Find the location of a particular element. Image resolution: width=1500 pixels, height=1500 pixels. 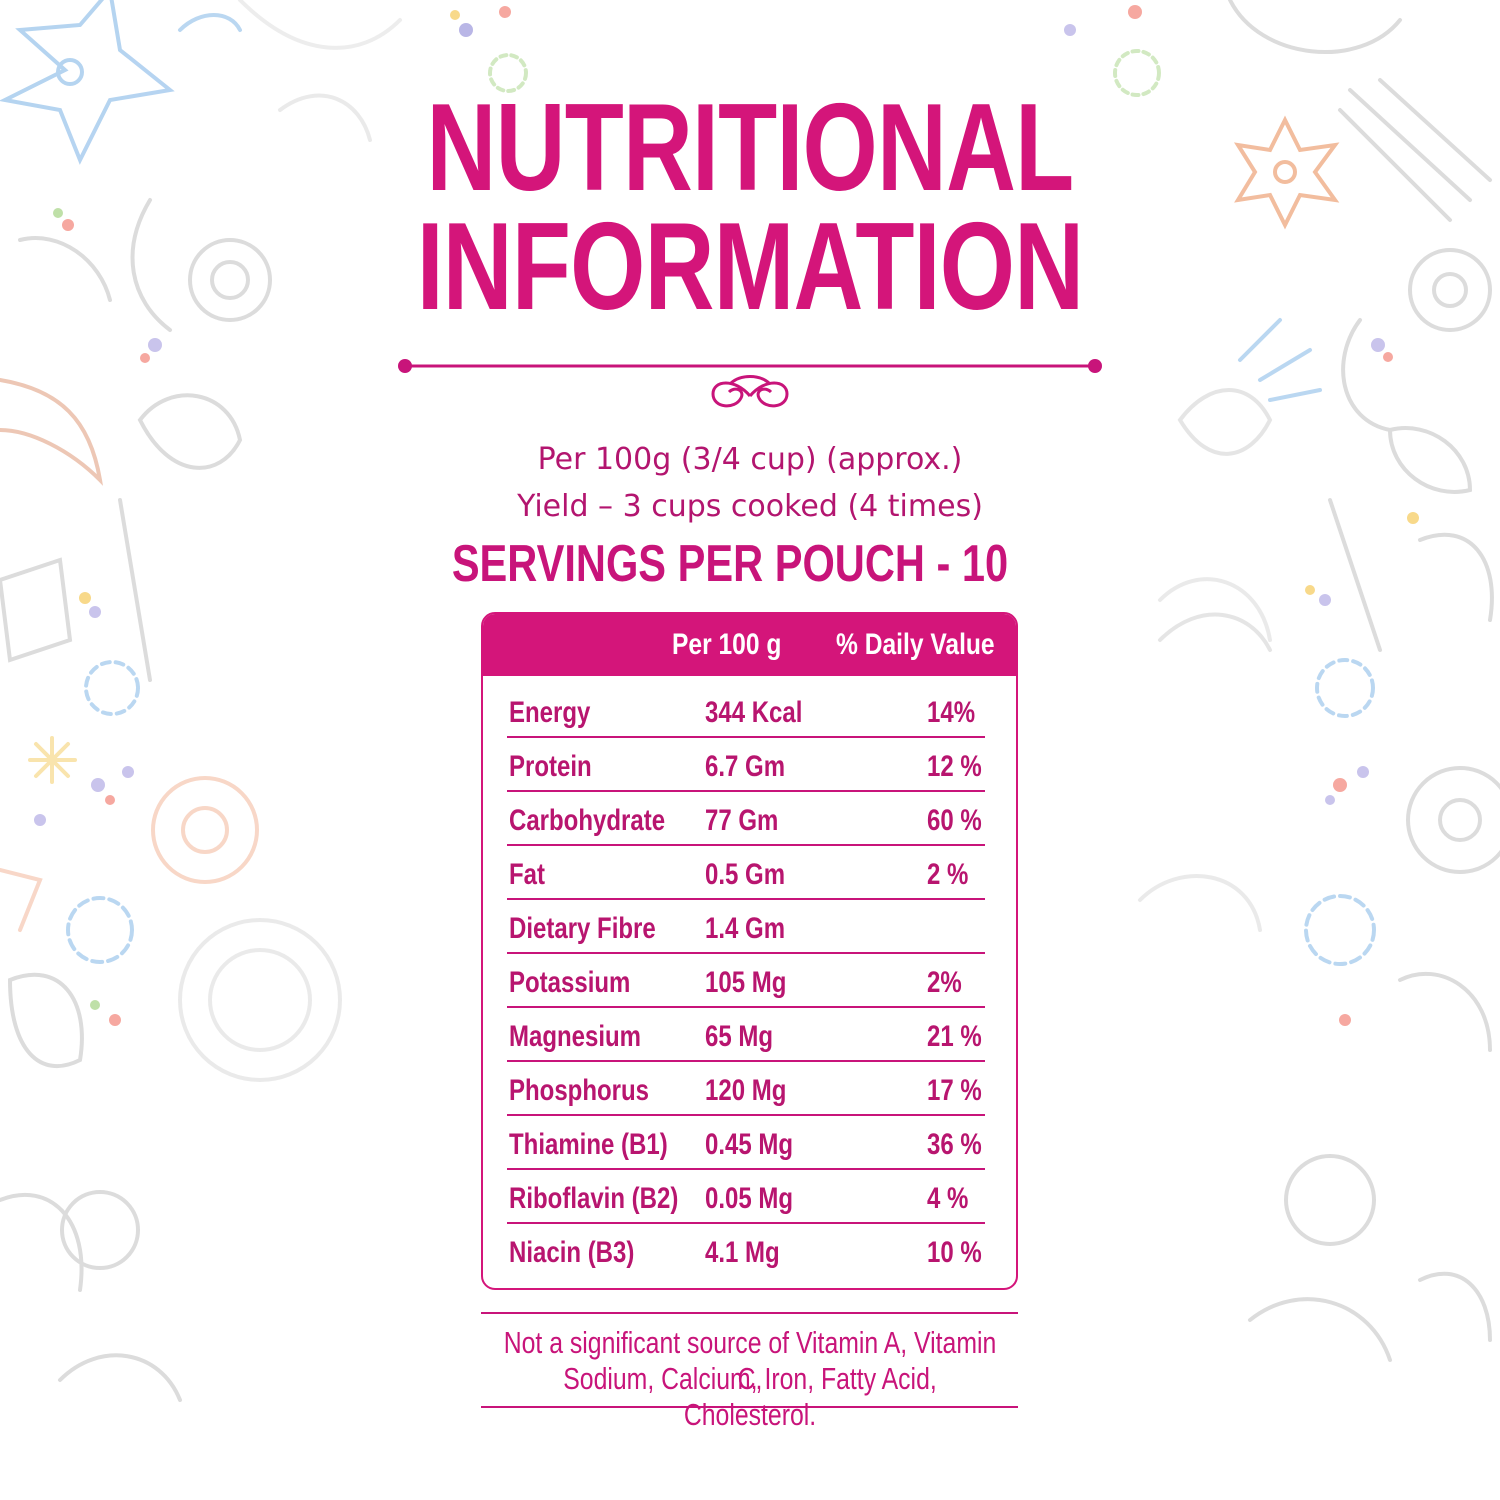

nutrient-value: 105 Mg is located at coordinates (746, 982).